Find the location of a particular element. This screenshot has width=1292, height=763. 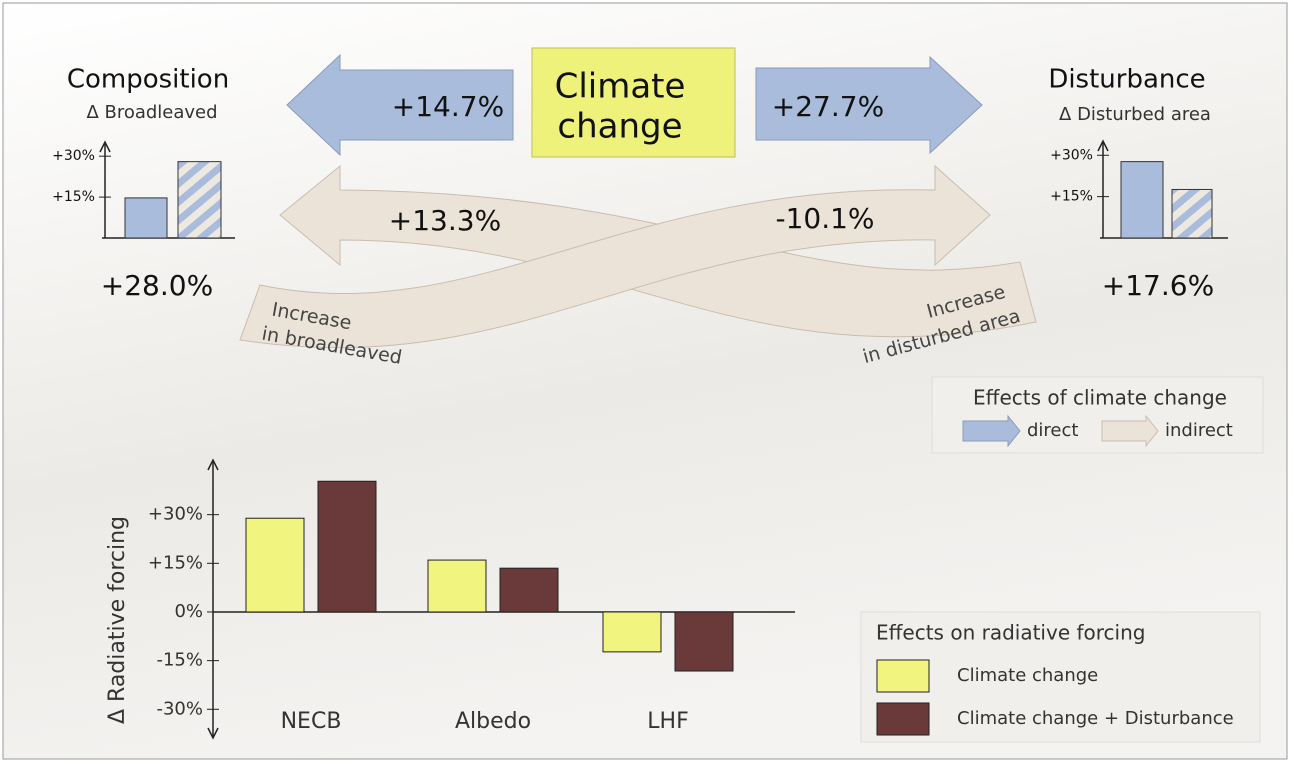

direct-arrow-right is located at coordinates (869, 105).